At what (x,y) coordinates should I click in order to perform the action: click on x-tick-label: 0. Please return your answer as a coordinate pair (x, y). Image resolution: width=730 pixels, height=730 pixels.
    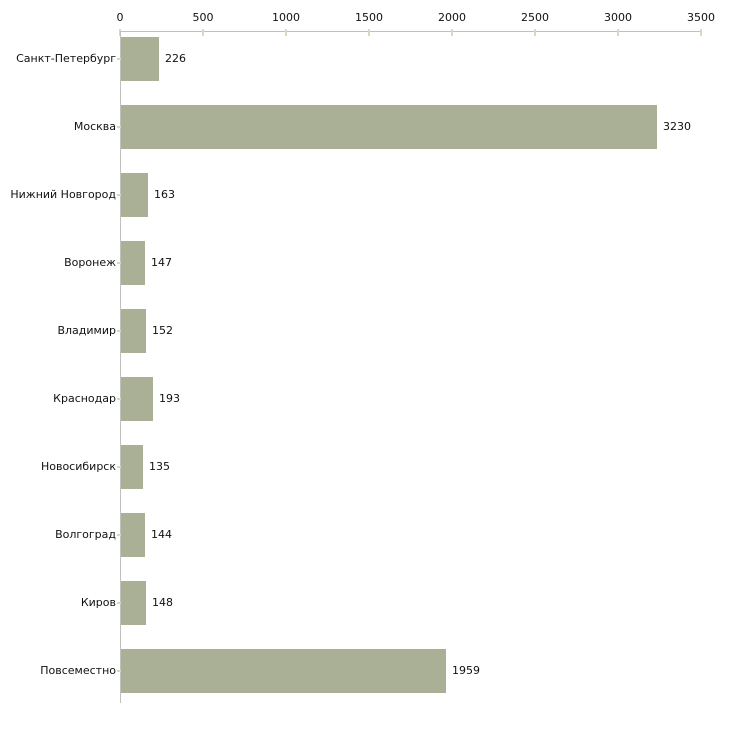
    Looking at the image, I should click on (120, 17).